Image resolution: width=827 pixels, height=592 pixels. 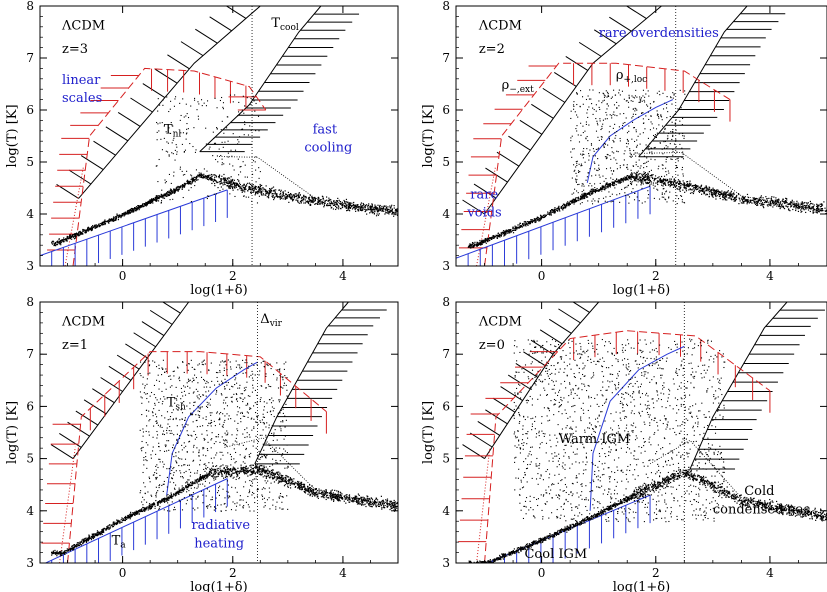 What do you see at coordinates (172, 130) in the screenshot?
I see `annotation-label: Tnl` at bounding box center [172, 130].